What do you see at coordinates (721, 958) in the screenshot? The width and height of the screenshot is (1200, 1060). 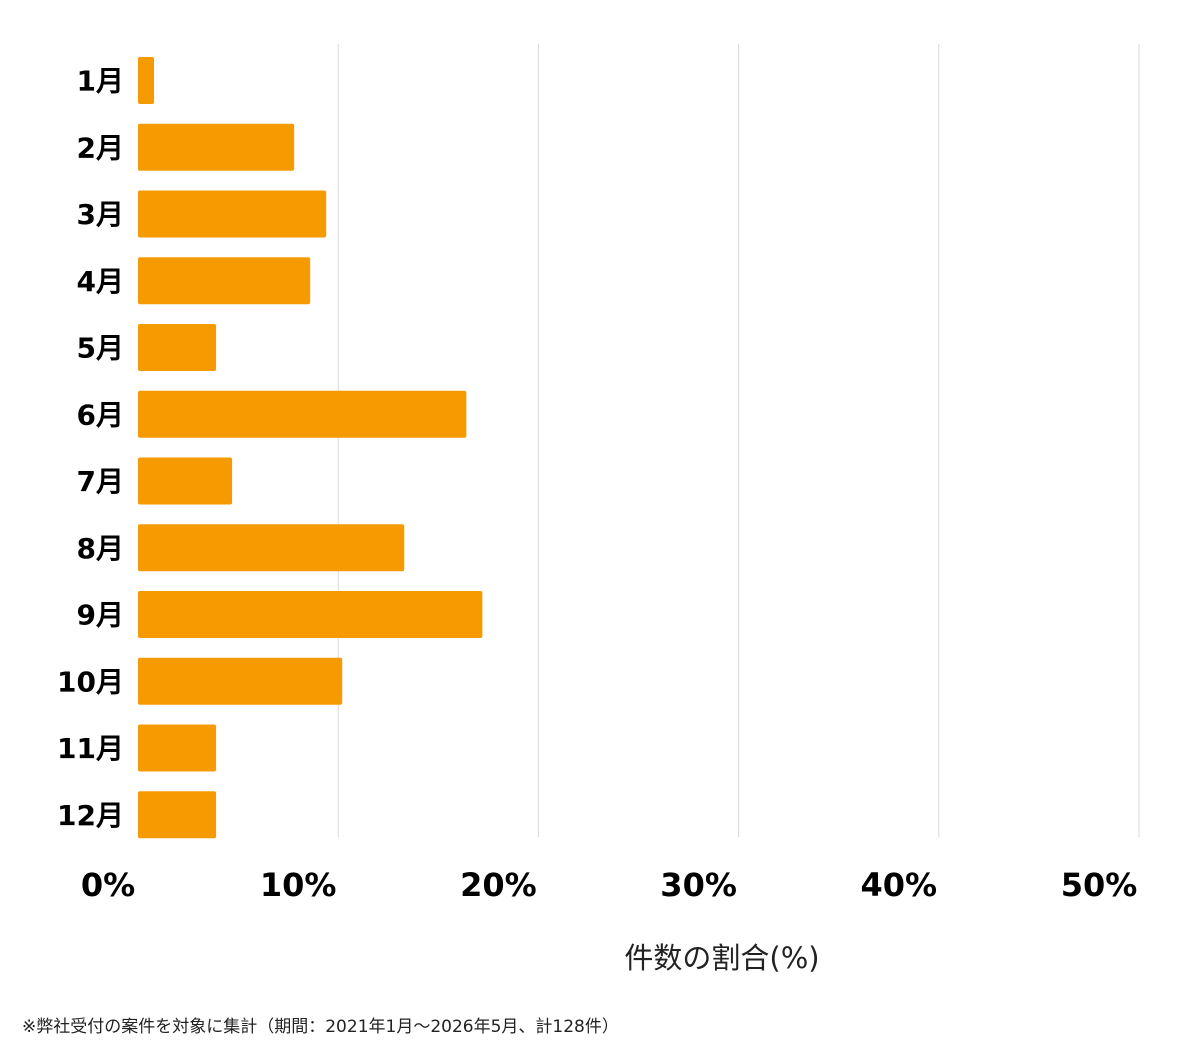 I see `x-axis-label: 件数の割合(%)` at bounding box center [721, 958].